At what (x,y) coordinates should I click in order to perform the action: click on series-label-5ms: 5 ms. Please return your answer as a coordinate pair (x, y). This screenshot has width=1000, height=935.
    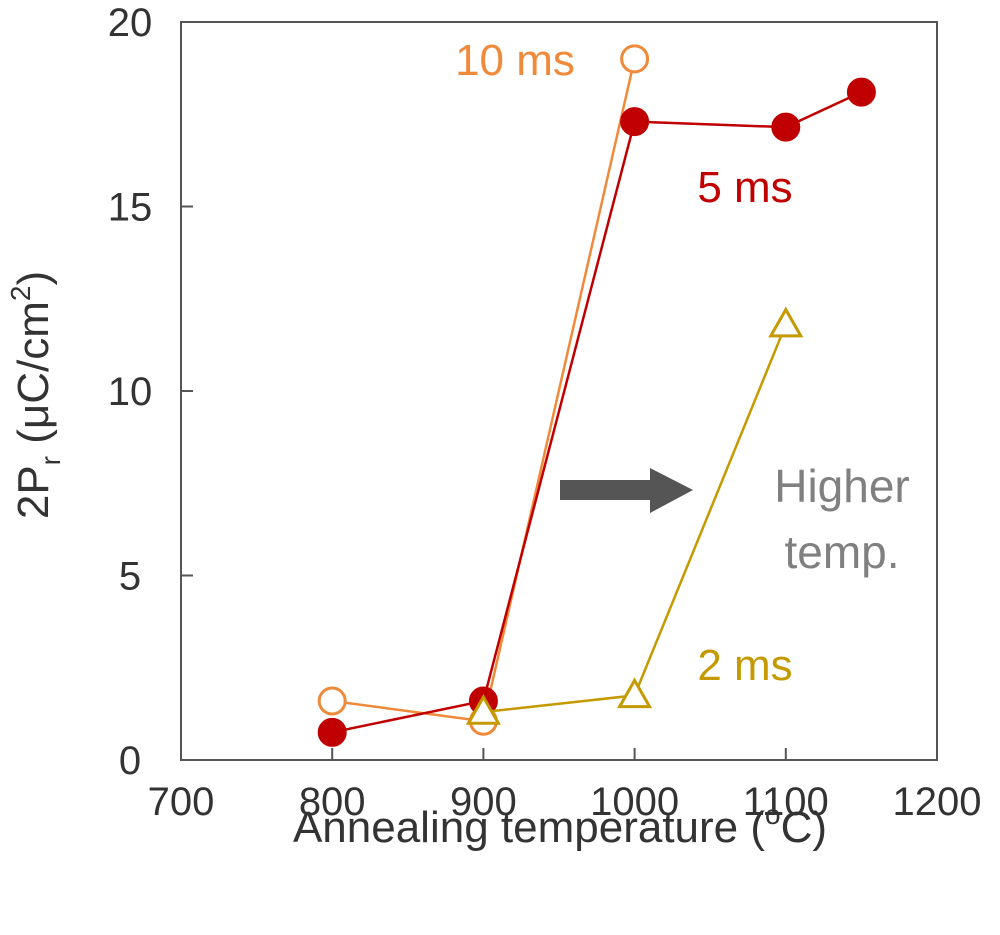
    Looking at the image, I should click on (744, 187).